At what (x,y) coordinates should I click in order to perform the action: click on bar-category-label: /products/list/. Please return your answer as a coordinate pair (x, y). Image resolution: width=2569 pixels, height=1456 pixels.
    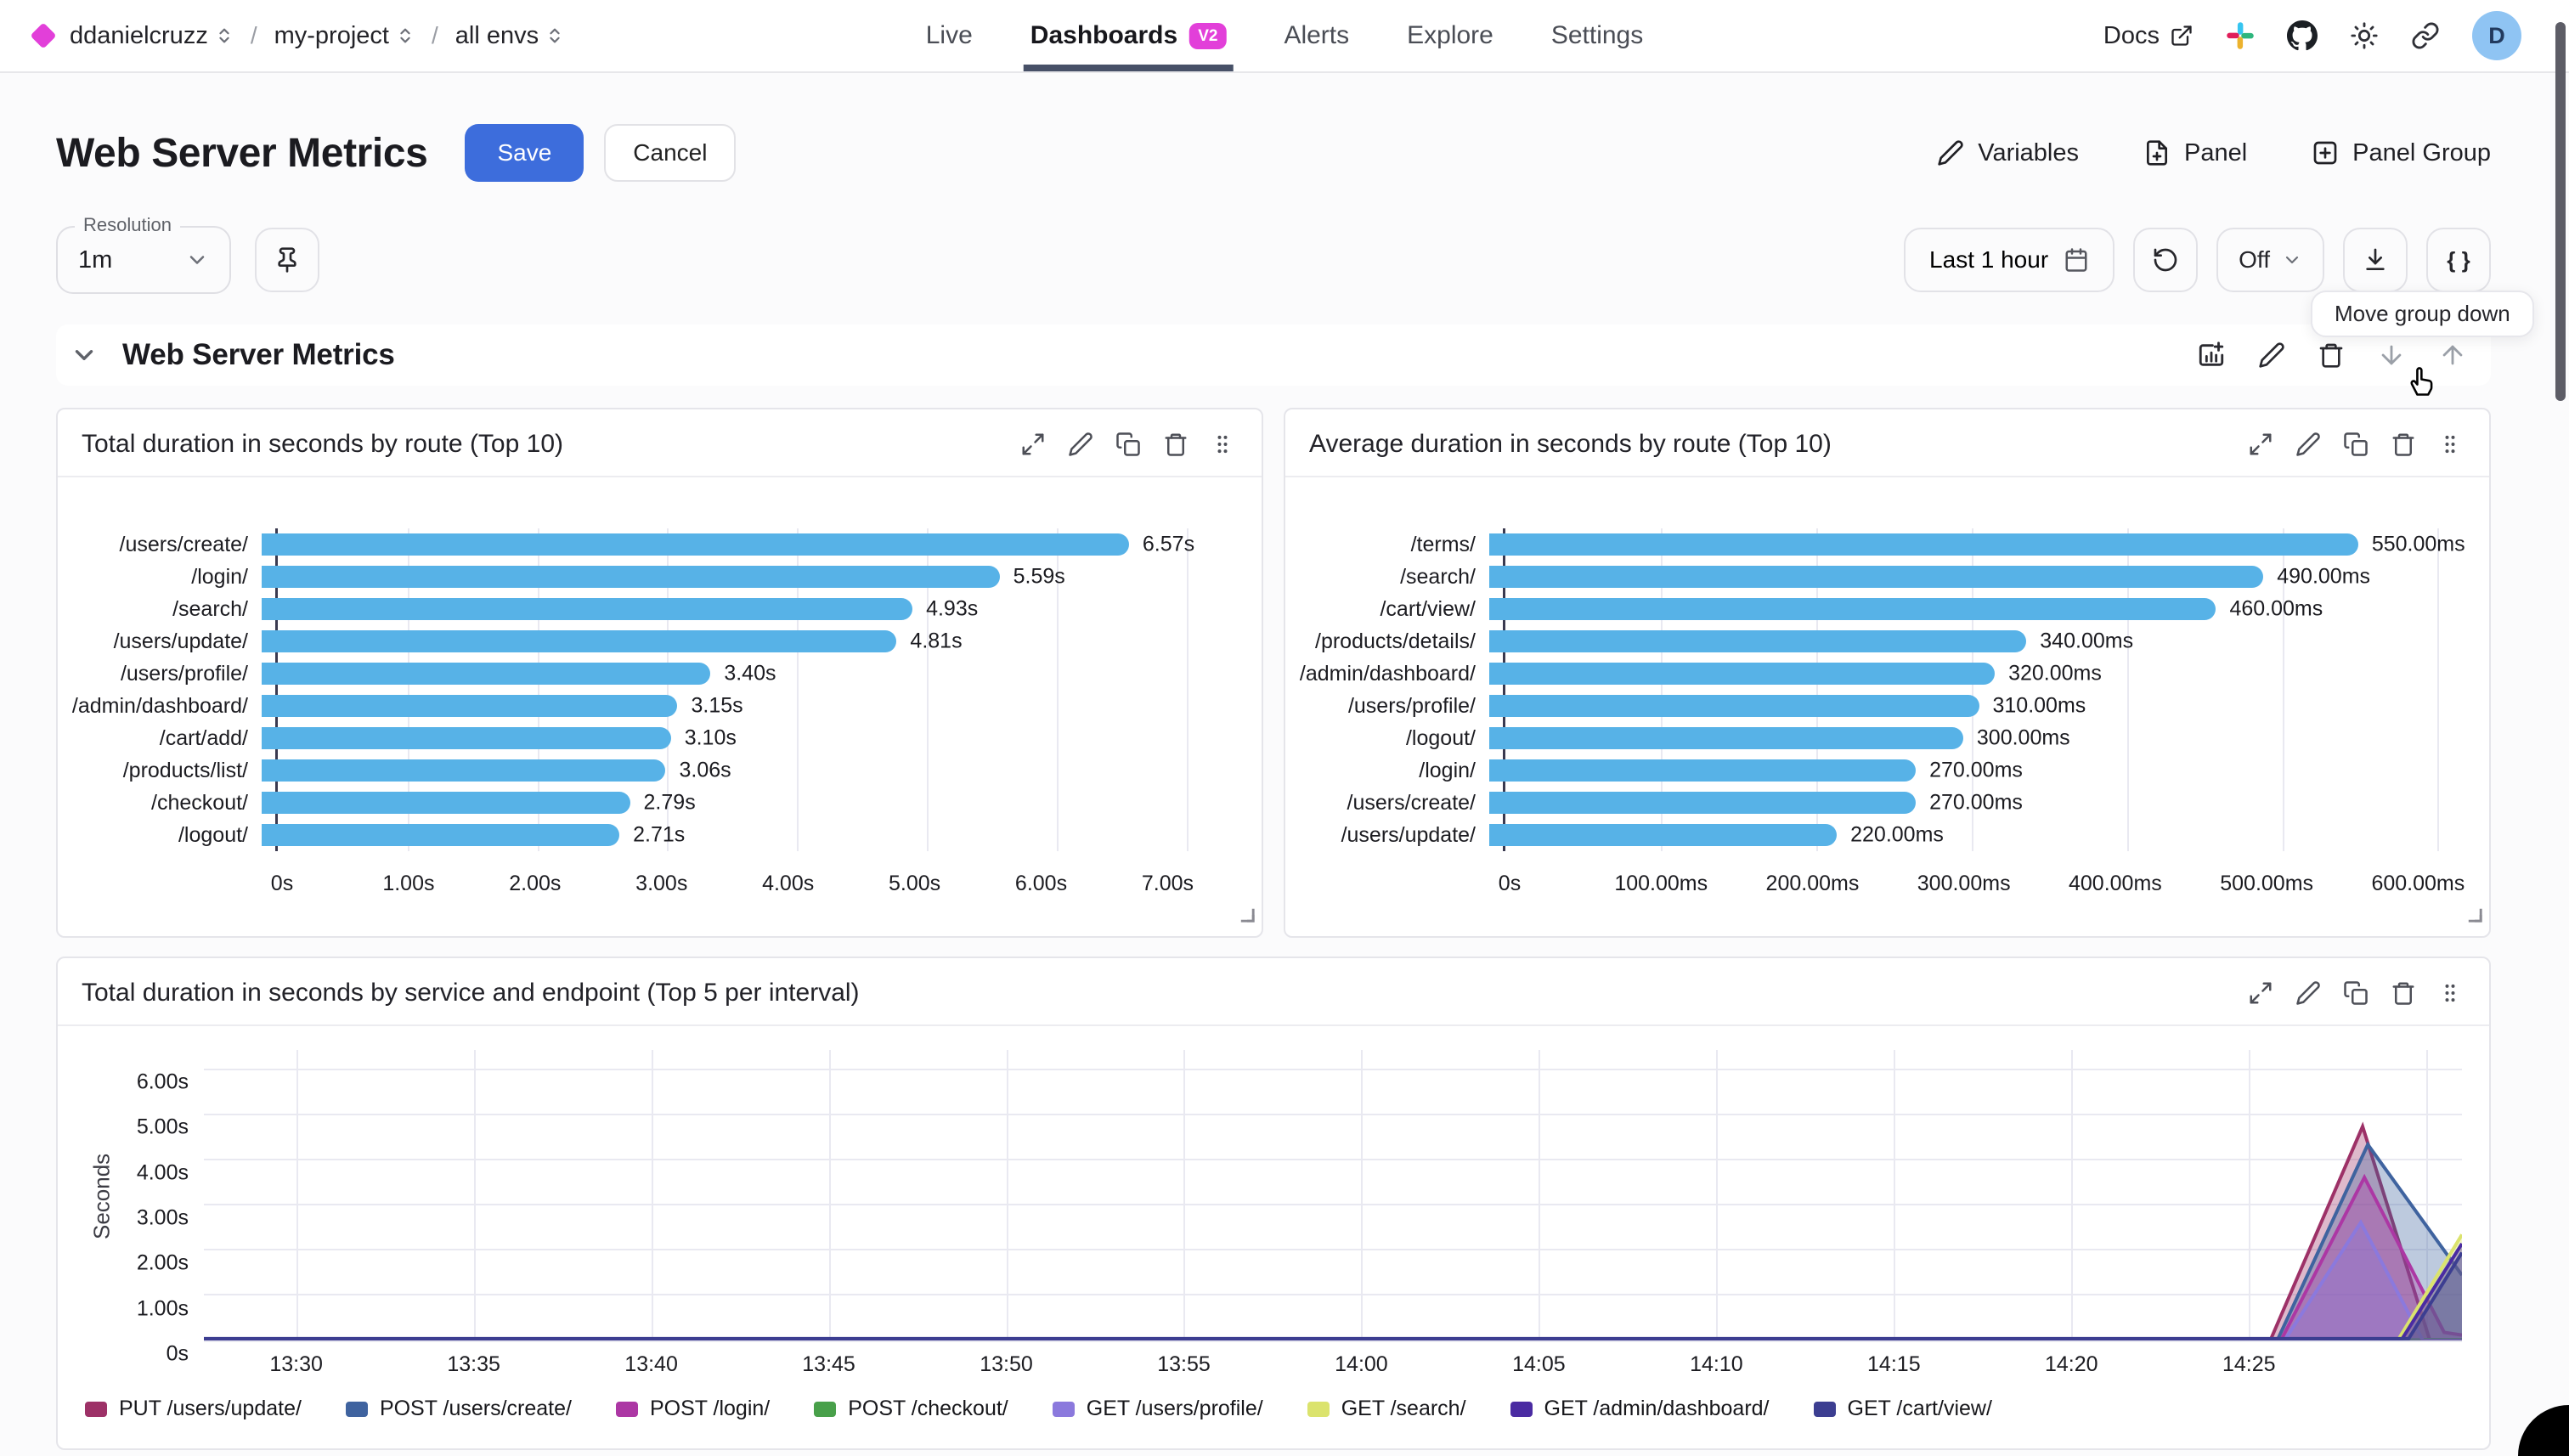
    Looking at the image, I should click on (185, 770).